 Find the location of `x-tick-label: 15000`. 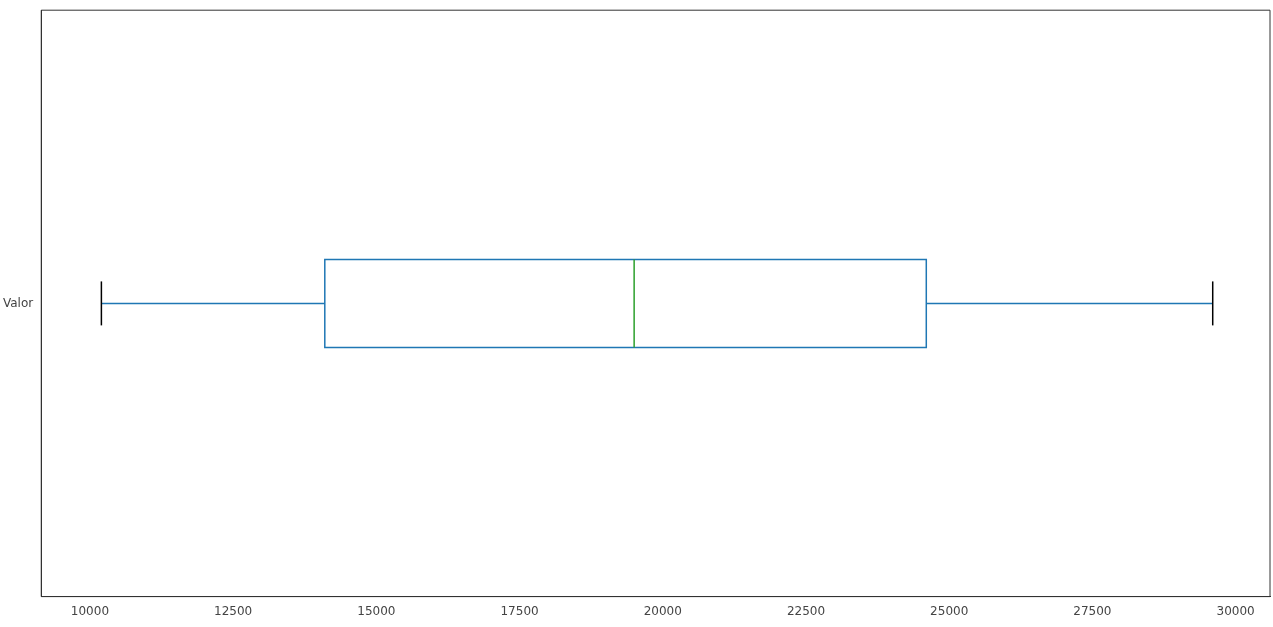

x-tick-label: 15000 is located at coordinates (376, 610).